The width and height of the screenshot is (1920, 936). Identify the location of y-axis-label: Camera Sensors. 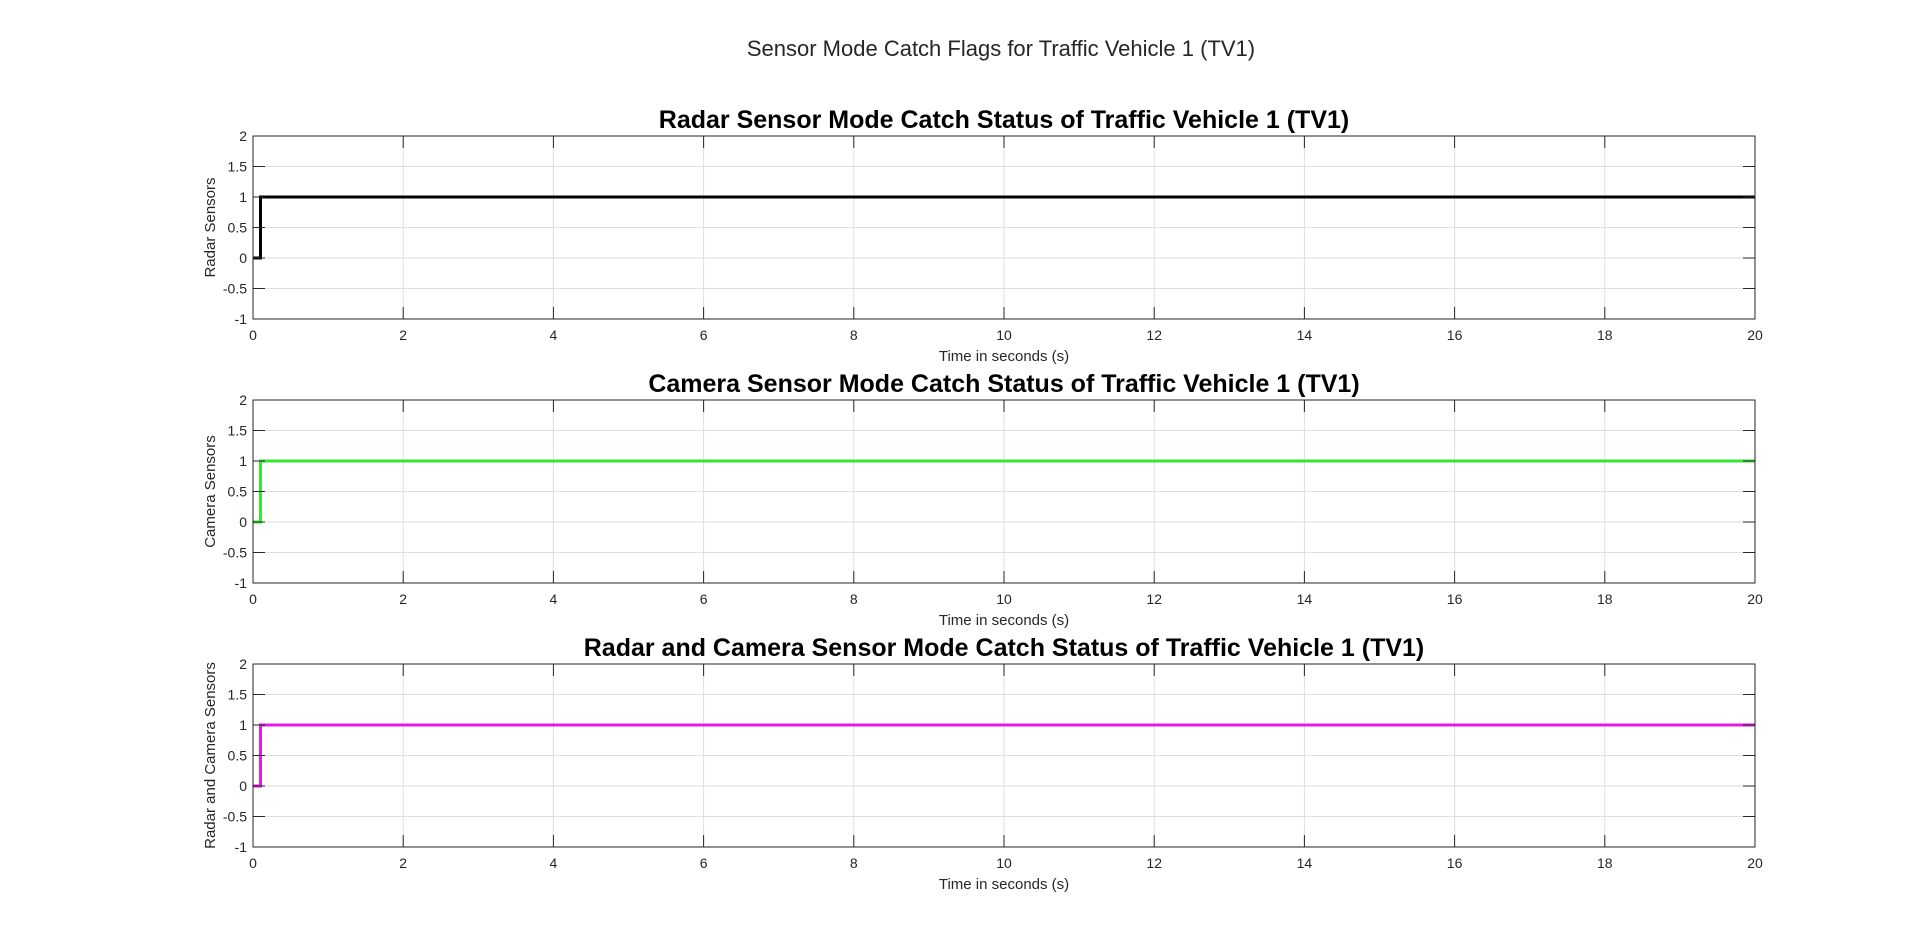
(210, 491).